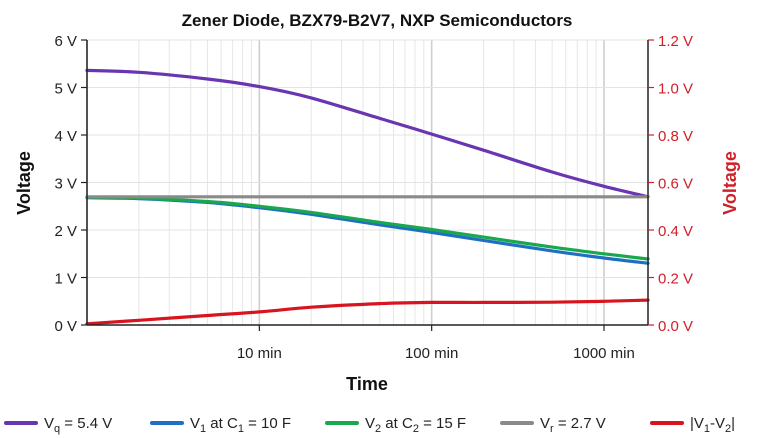 The image size is (768, 438). I want to click on y-tick-label-right: 0.4 V, so click(675, 231).